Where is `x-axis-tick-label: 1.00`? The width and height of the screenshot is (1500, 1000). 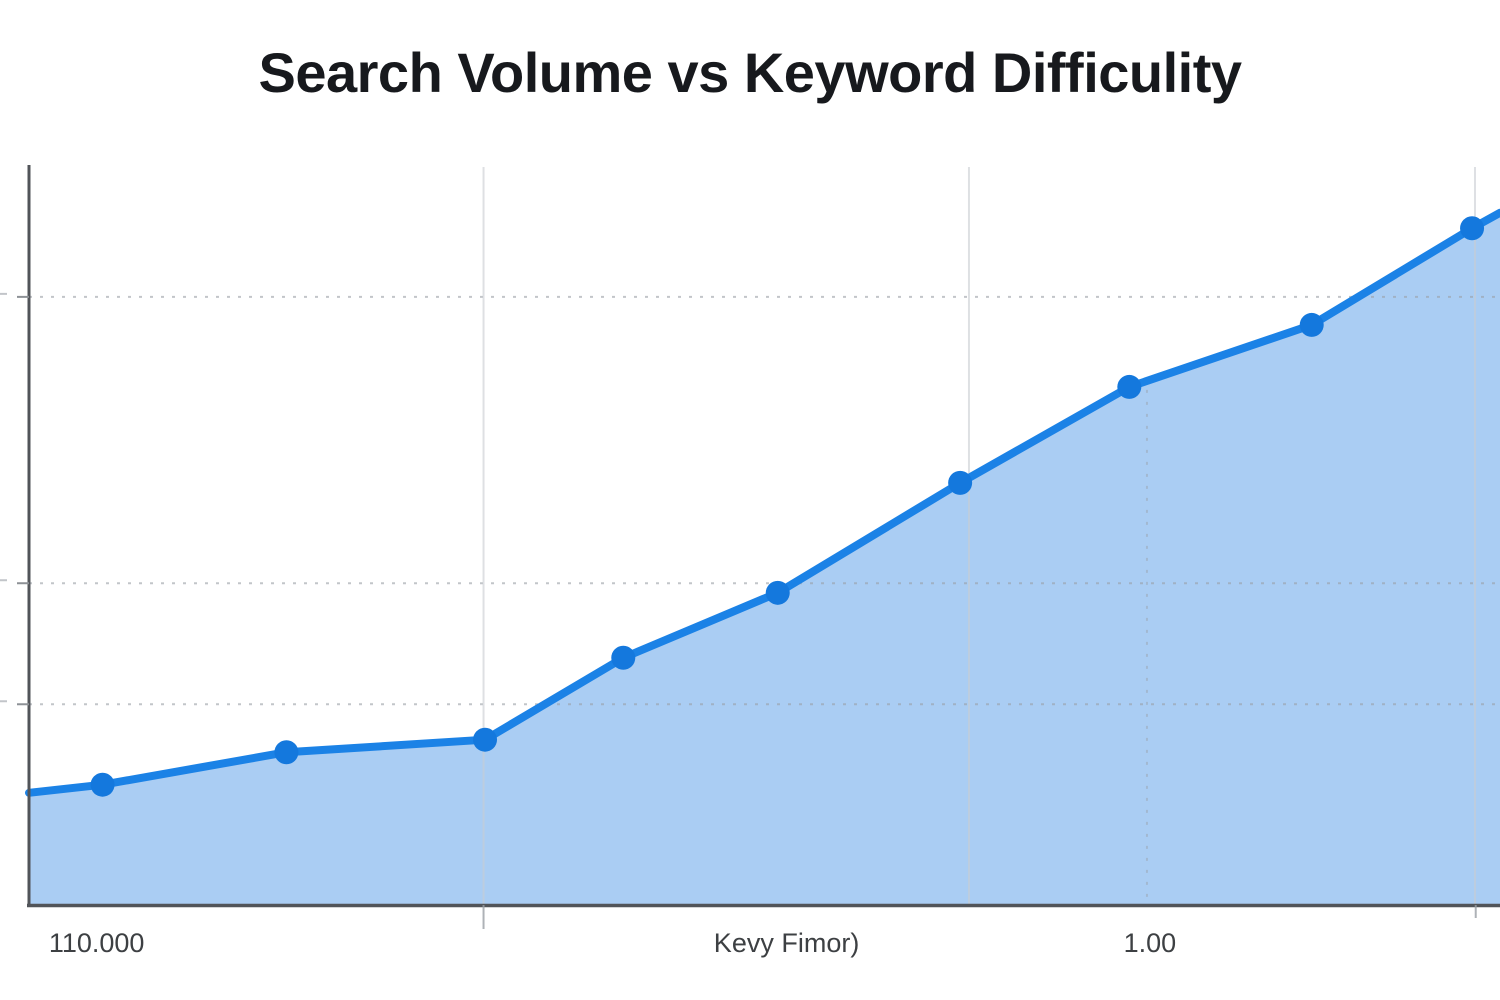 x-axis-tick-label: 1.00 is located at coordinates (1150, 943).